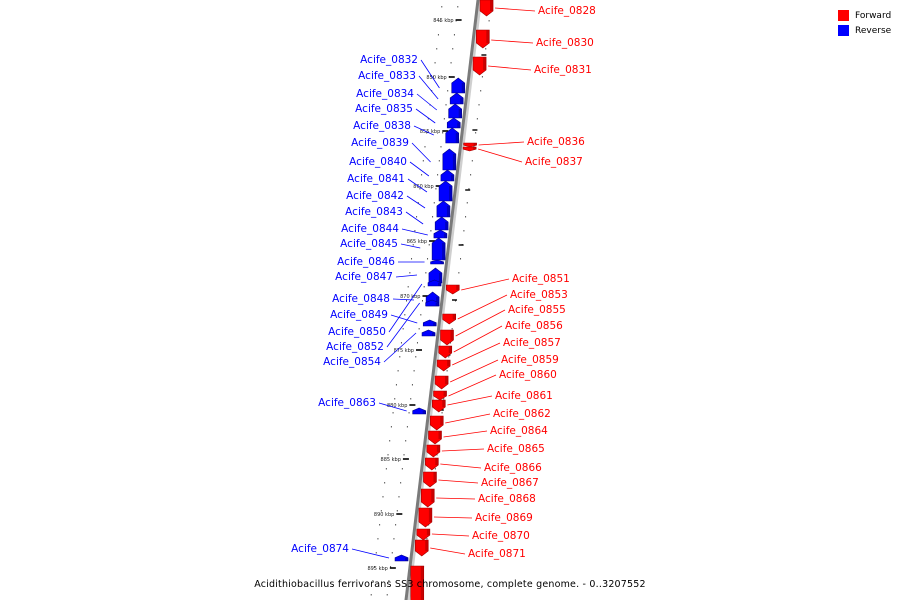 The height and width of the screenshot is (600, 900). What do you see at coordinates (472, 385) in the screenshot?
I see `gene-acife-0860-leader` at bounding box center [472, 385].